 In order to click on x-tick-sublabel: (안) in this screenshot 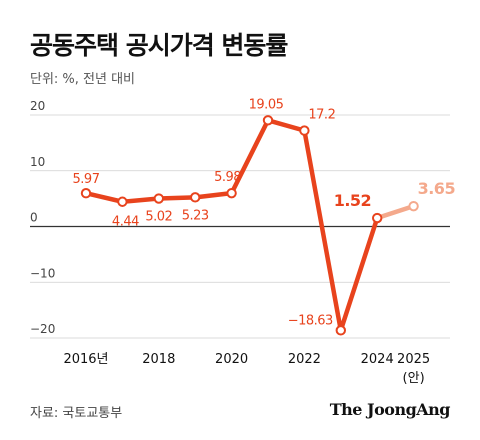, I will do `click(414, 378)`.